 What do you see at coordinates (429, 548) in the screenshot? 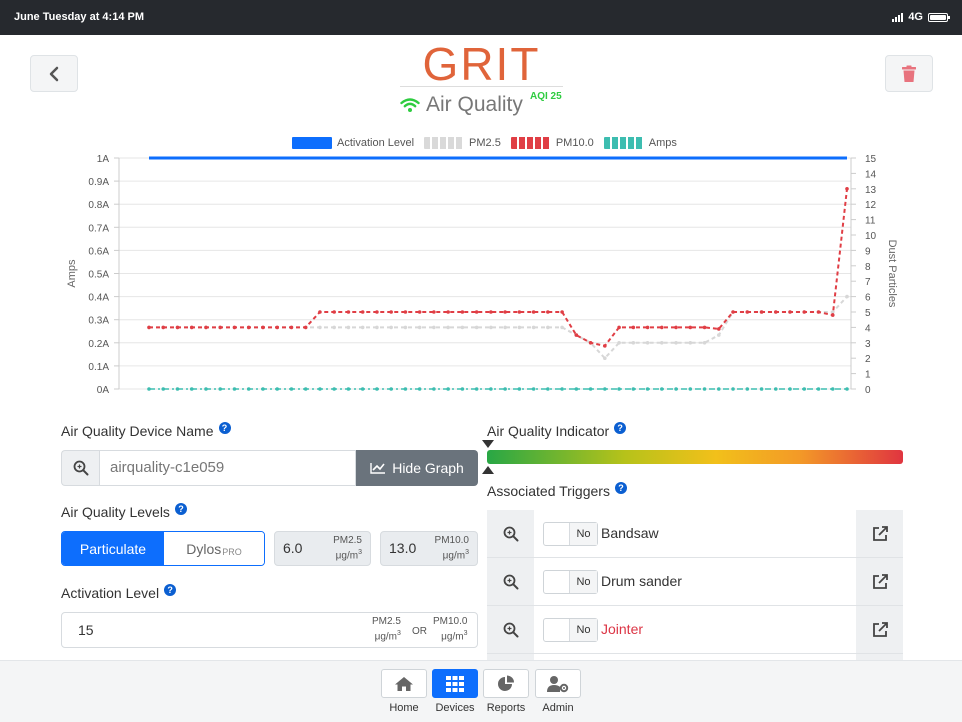
I see `pm10-level-field: 13.0 PM10.0 μg/m3` at bounding box center [429, 548].